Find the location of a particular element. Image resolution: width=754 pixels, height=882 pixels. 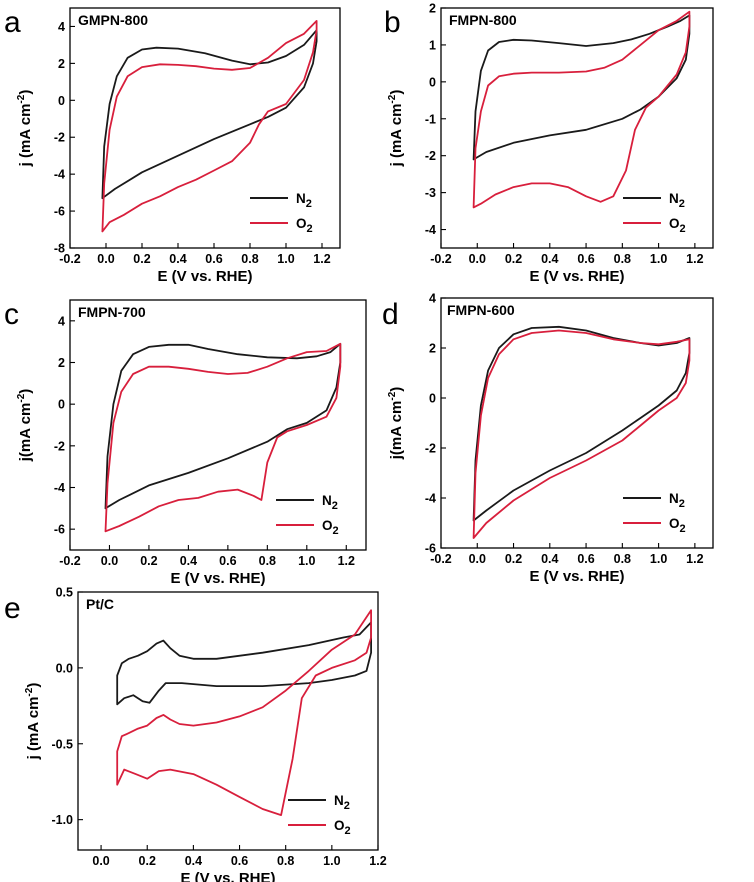

y-tick-label: 1 is located at coordinates (432, 45).